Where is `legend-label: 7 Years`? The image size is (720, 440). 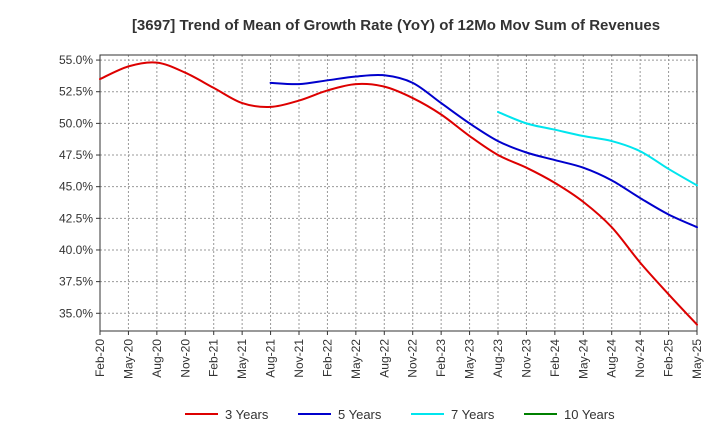
legend-label: 7 Years is located at coordinates (473, 414).